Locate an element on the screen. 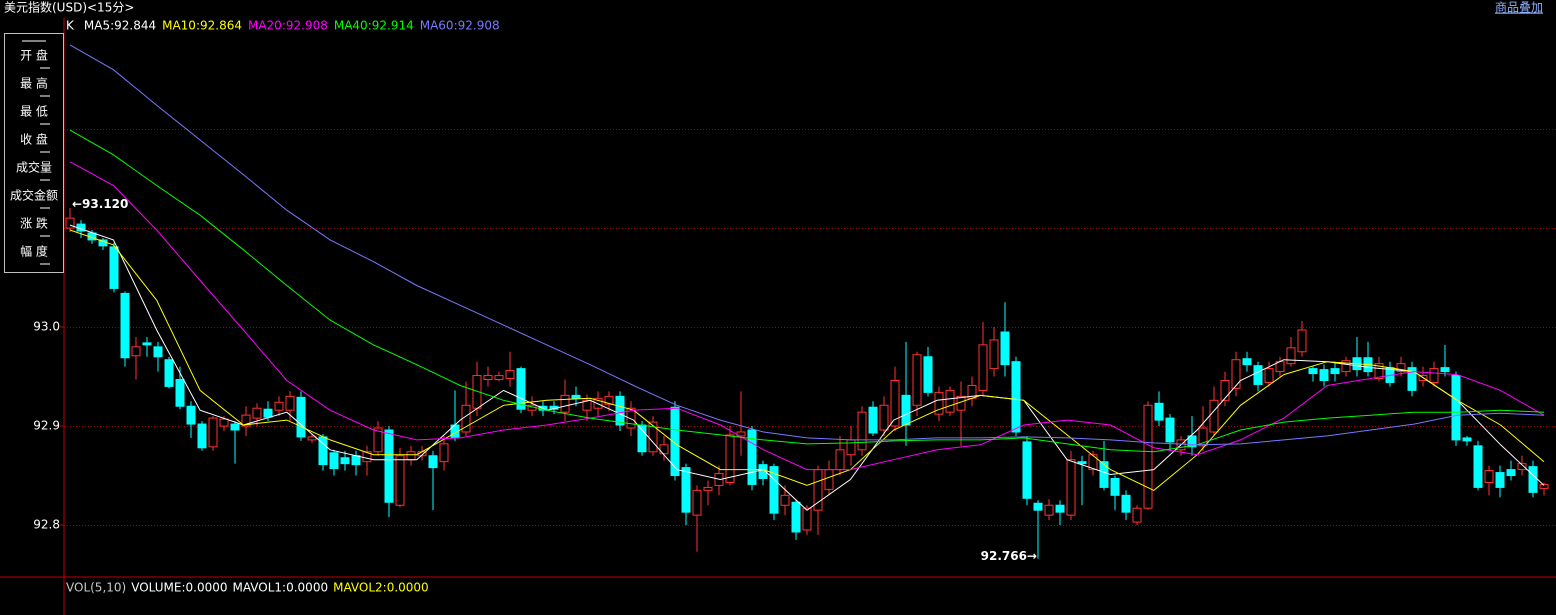 The width and height of the screenshot is (1556, 615). y-tick-label: 92.9 is located at coordinates (46, 426).